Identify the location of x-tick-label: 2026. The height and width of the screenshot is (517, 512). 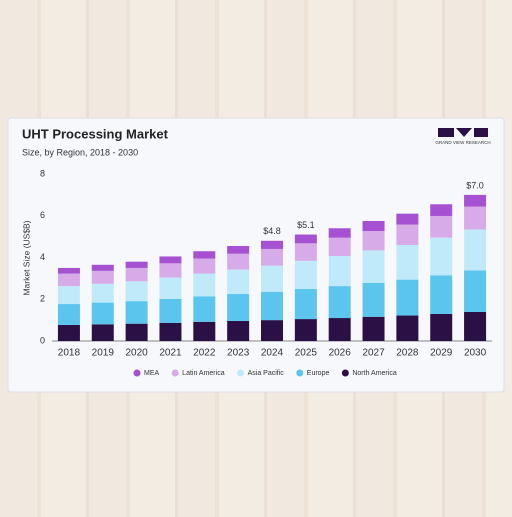
(340, 353).